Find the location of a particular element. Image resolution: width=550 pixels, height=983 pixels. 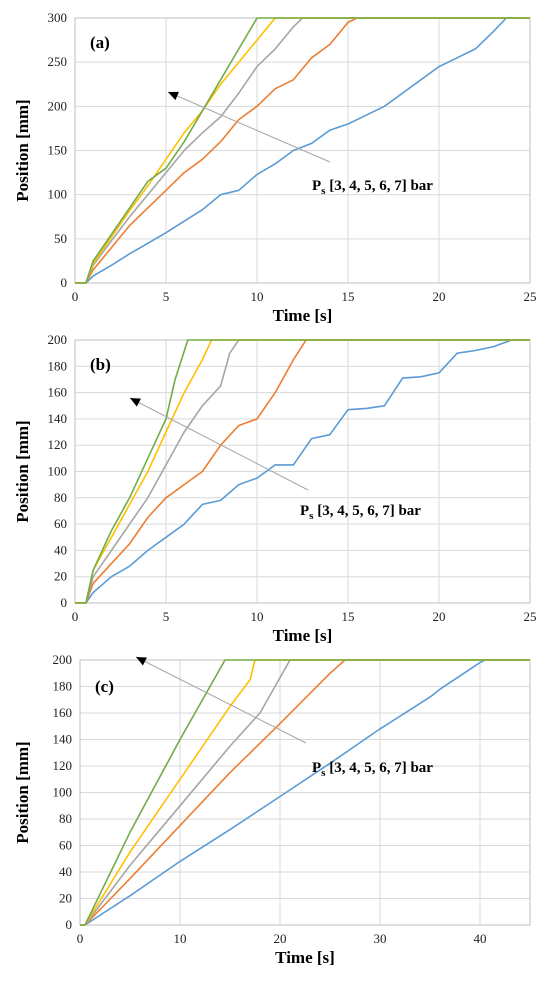

chart-c-ytick-label: 140 is located at coordinates (63, 739).